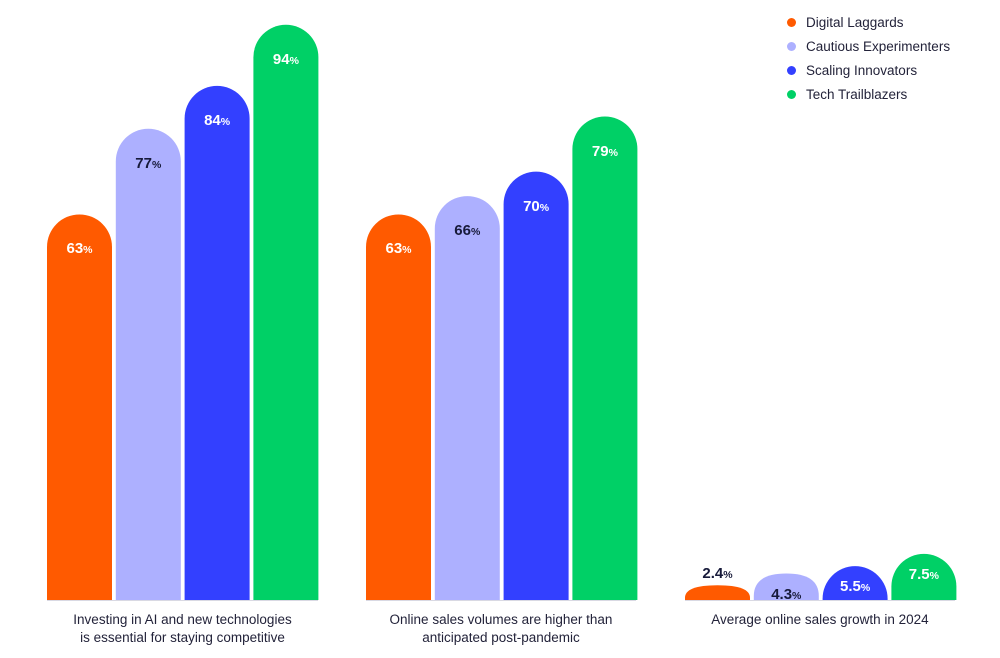  What do you see at coordinates (148, 163) in the screenshot?
I see `bar-value-label: 77%` at bounding box center [148, 163].